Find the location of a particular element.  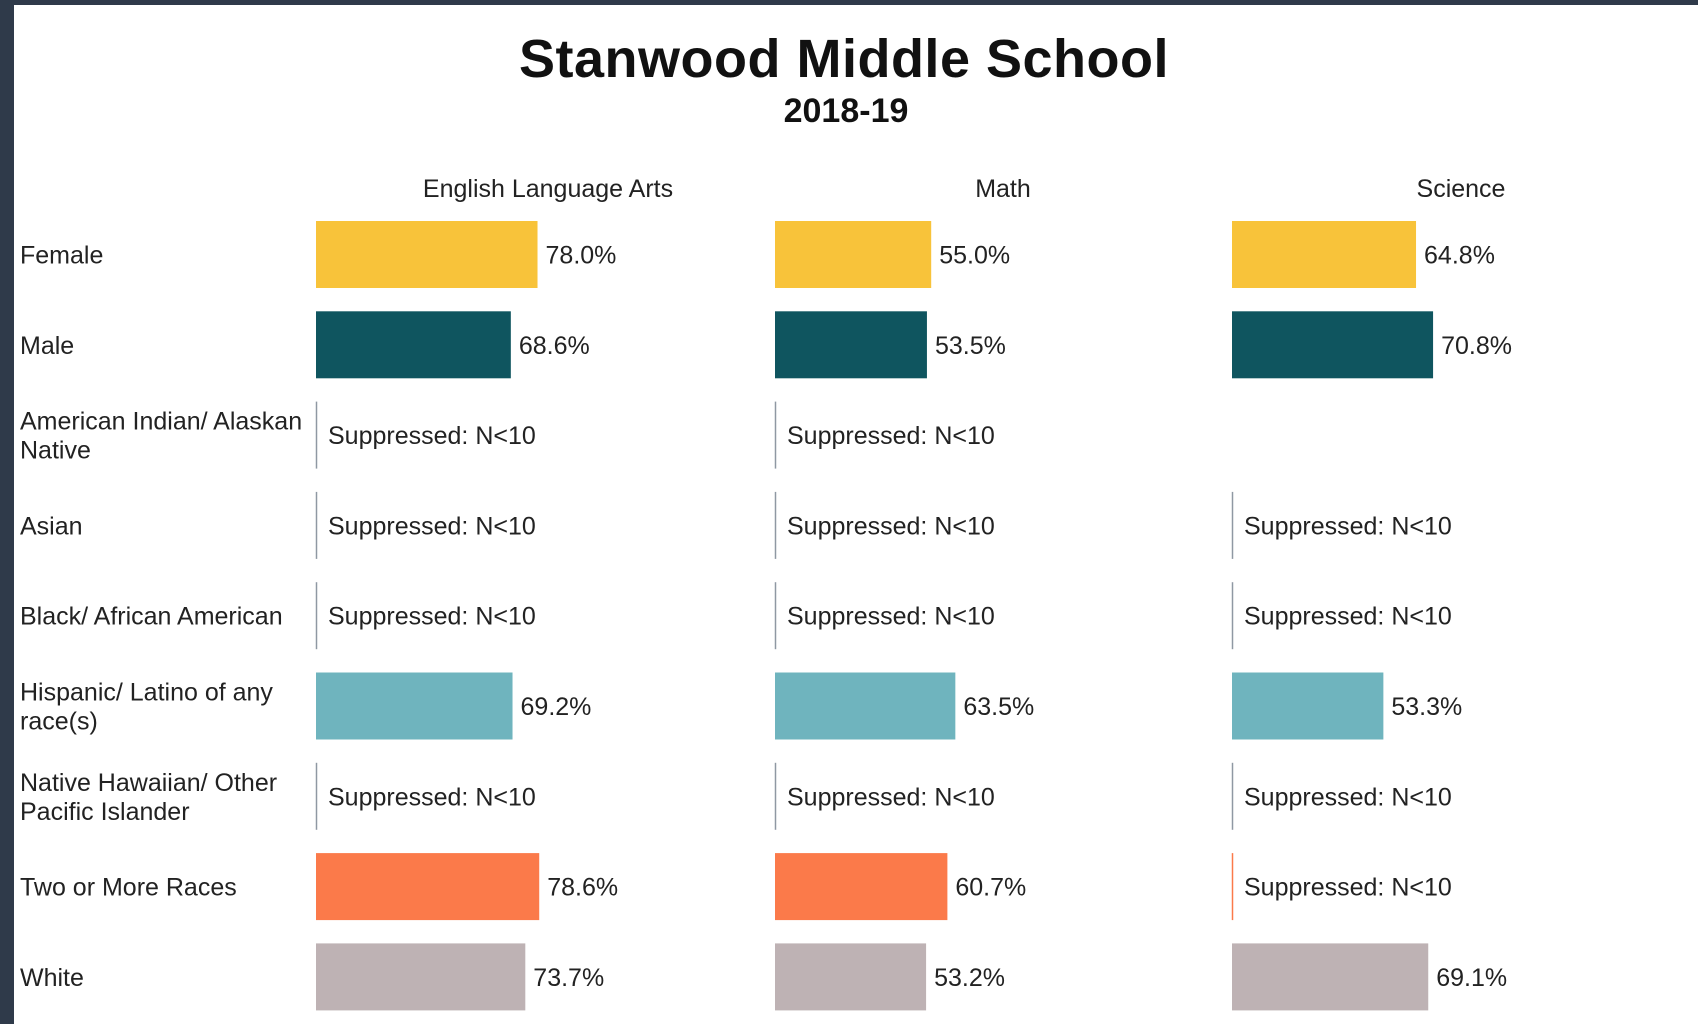

category-label: Male is located at coordinates (47, 346).